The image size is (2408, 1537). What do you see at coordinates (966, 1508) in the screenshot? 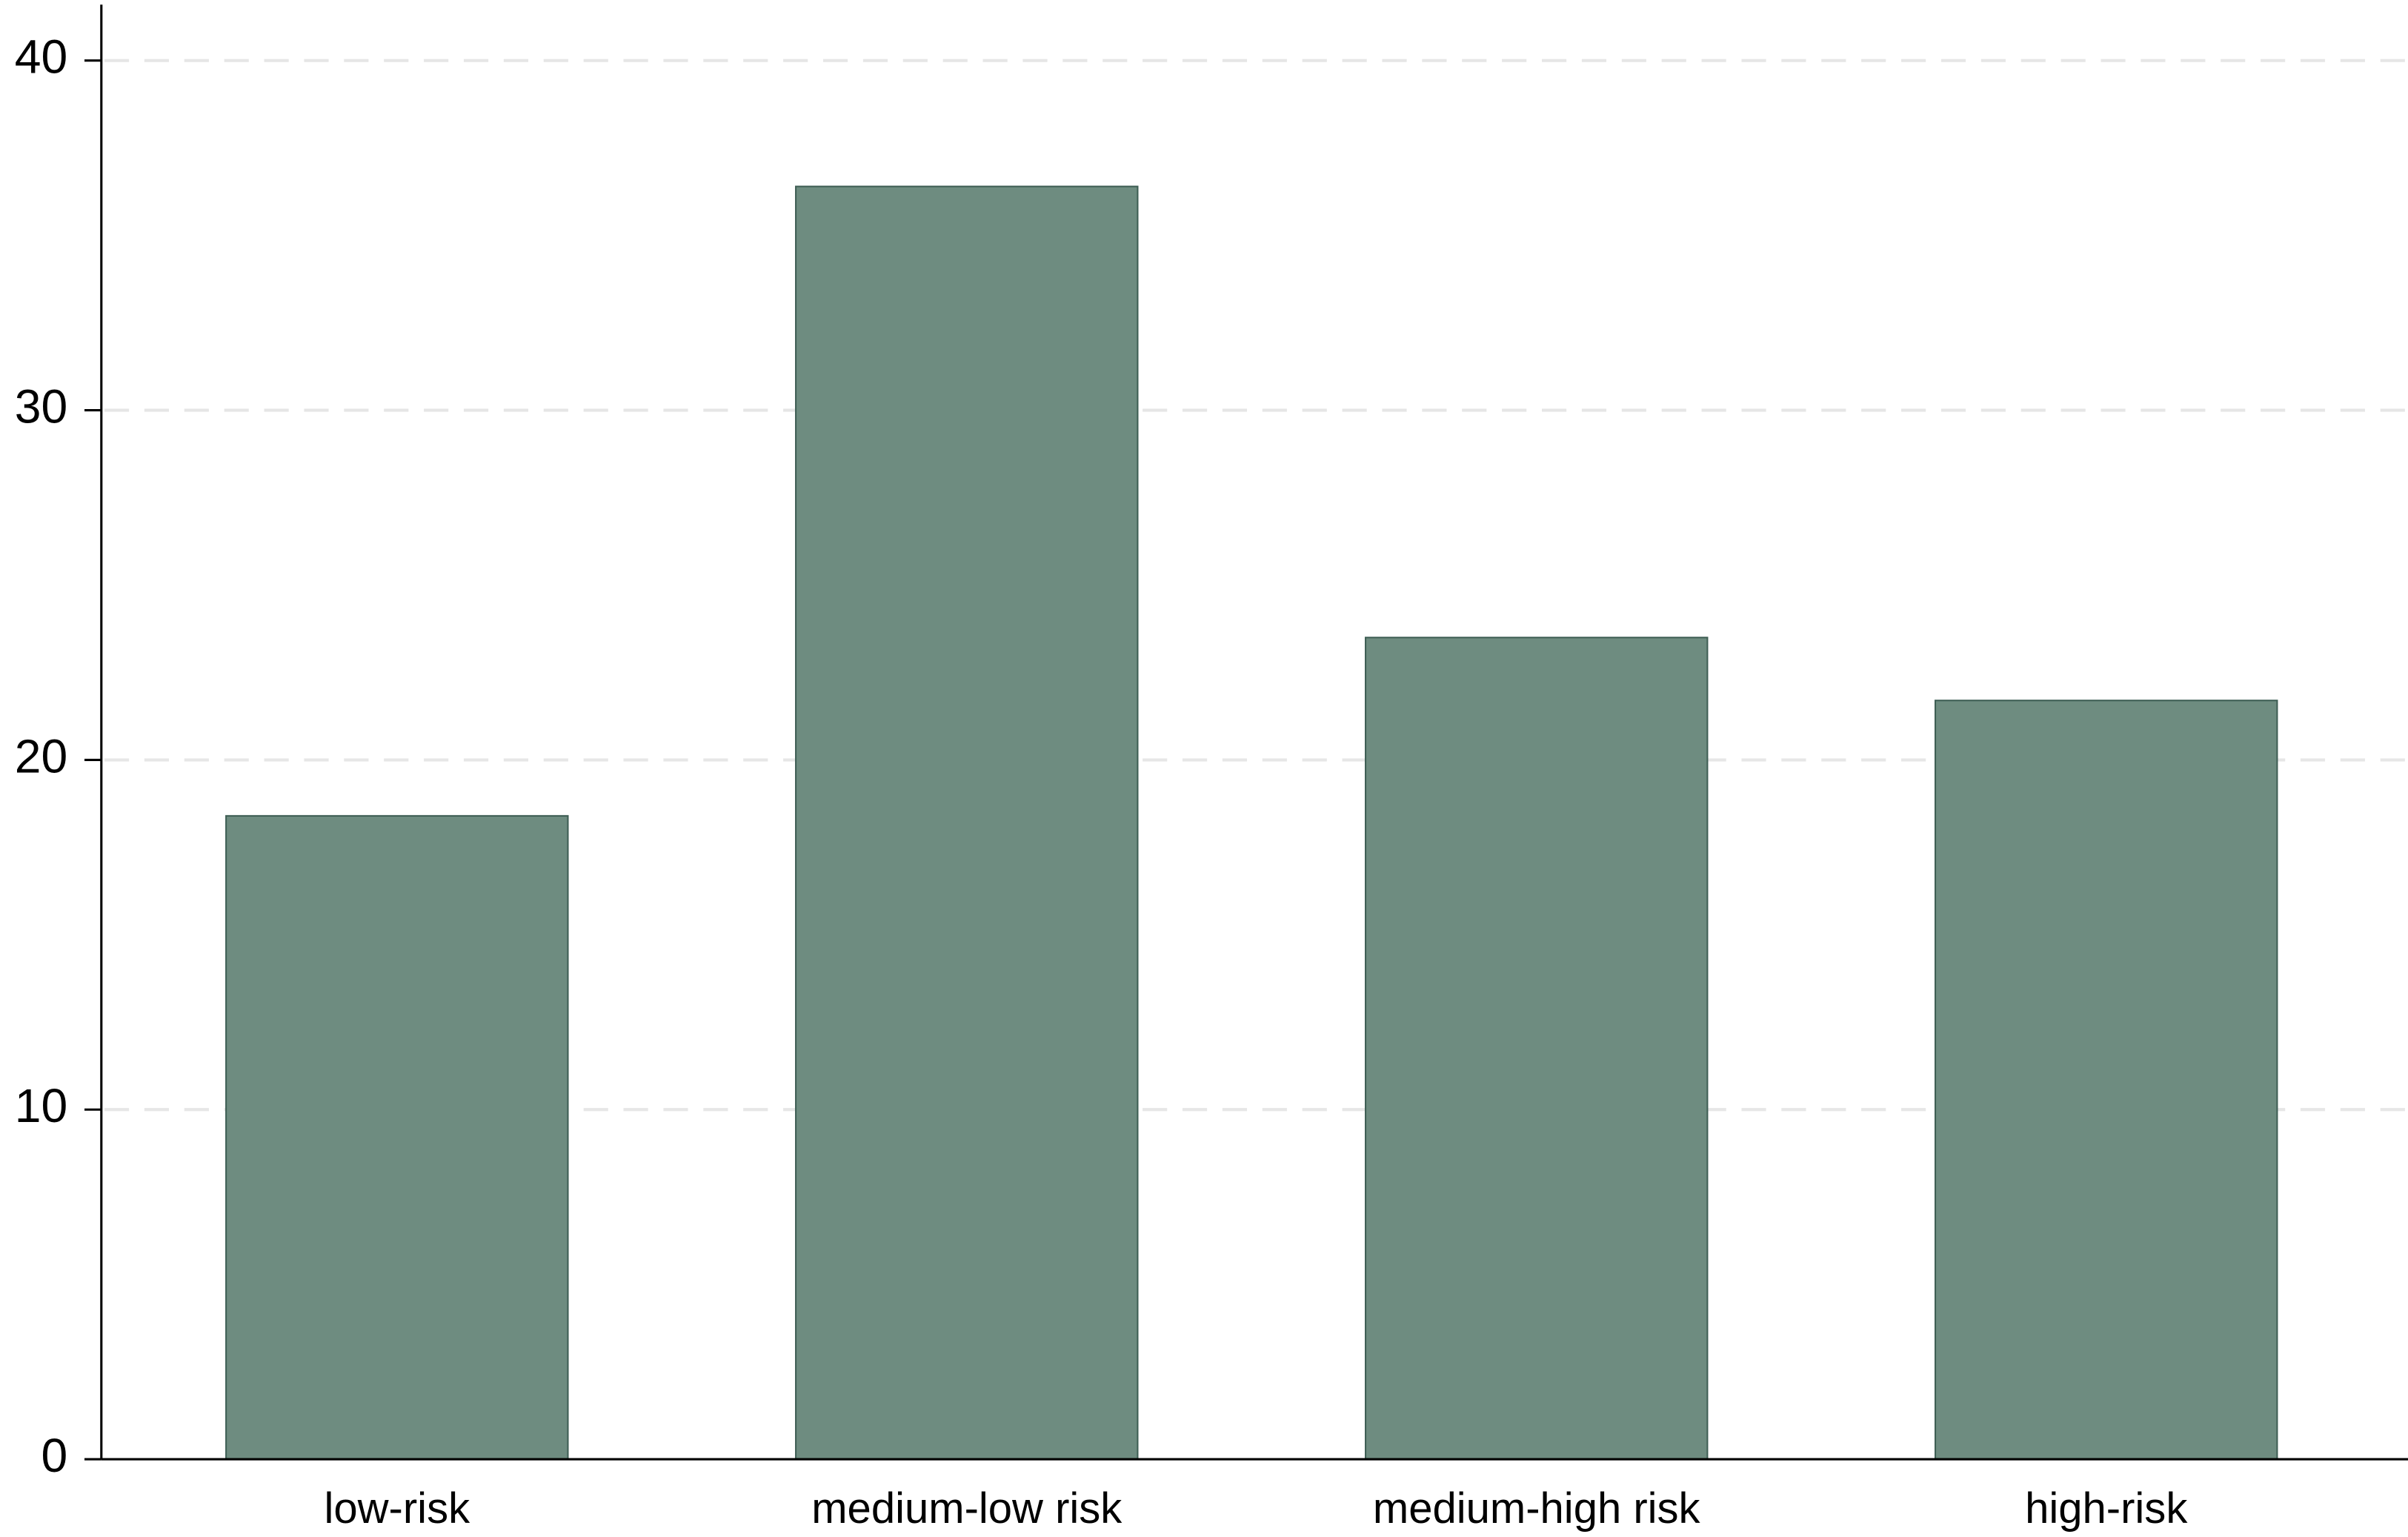
I see `x-tick-label: medium-low risk` at bounding box center [966, 1508].